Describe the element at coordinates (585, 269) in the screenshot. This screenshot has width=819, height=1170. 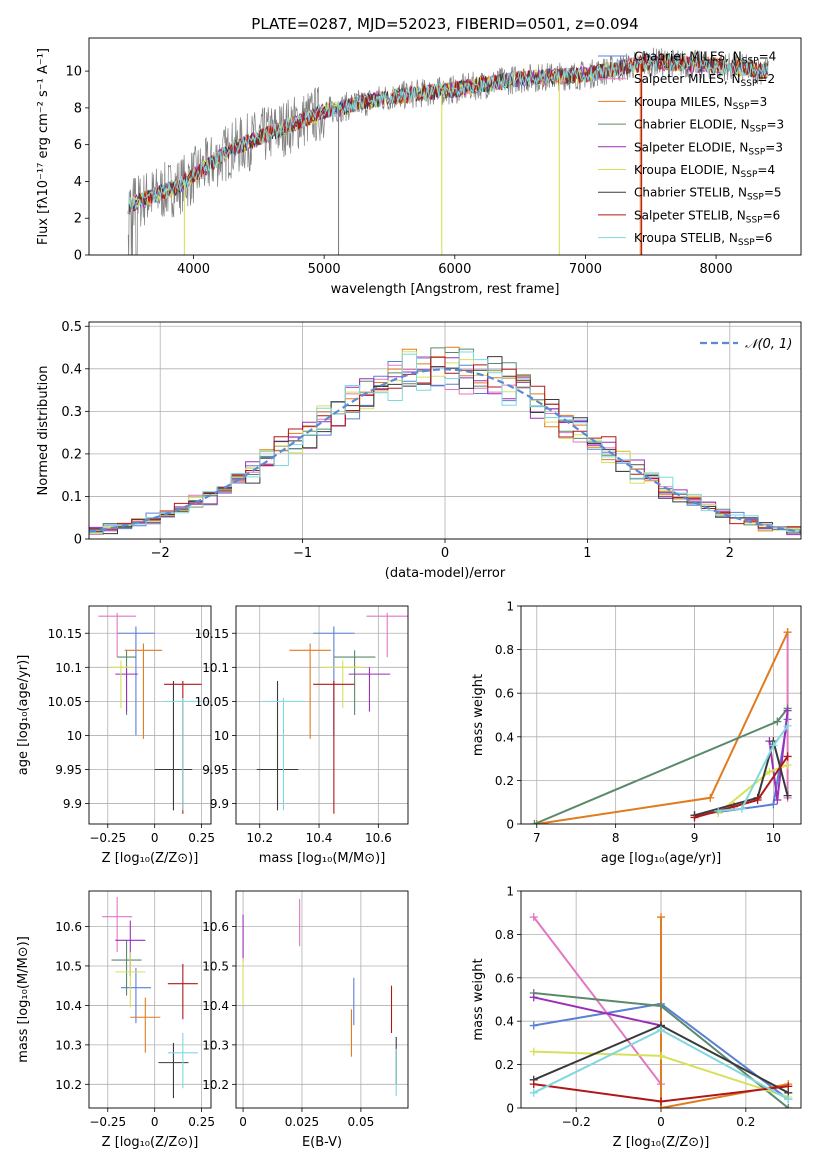
I see `x-tick-label: 7000` at that location.